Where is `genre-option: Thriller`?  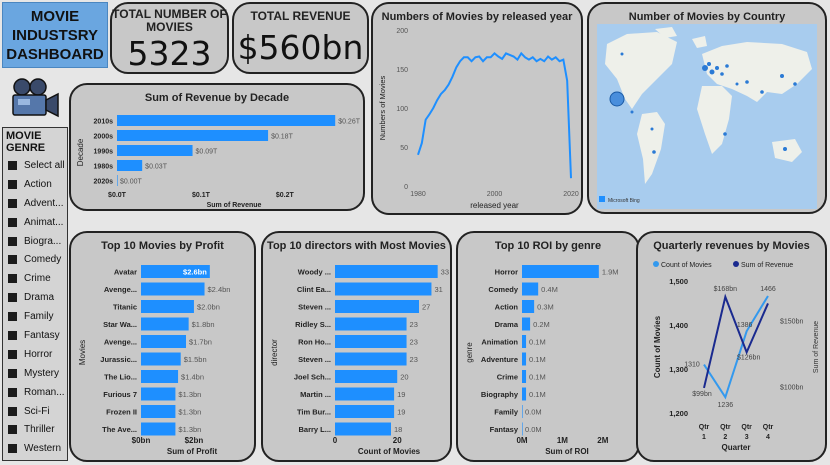 genre-option: Thriller is located at coordinates (35, 429).